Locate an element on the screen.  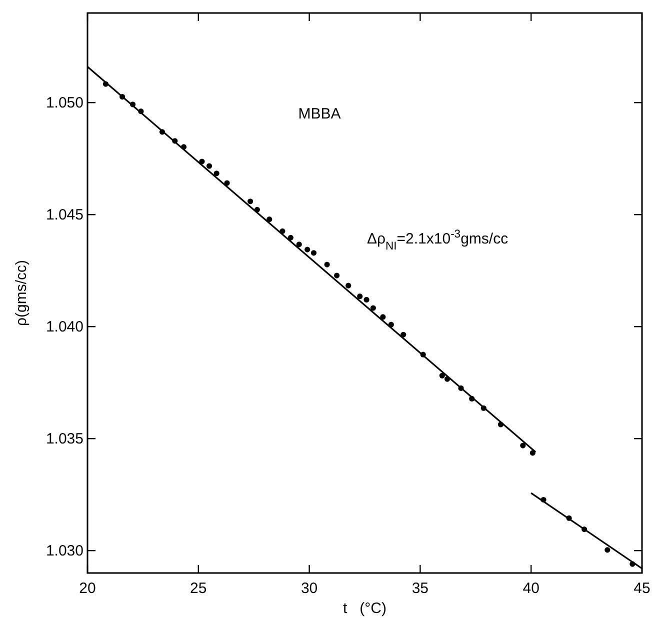
y-axis-title: ρ(gms/cc) is located at coordinates (21, 293).